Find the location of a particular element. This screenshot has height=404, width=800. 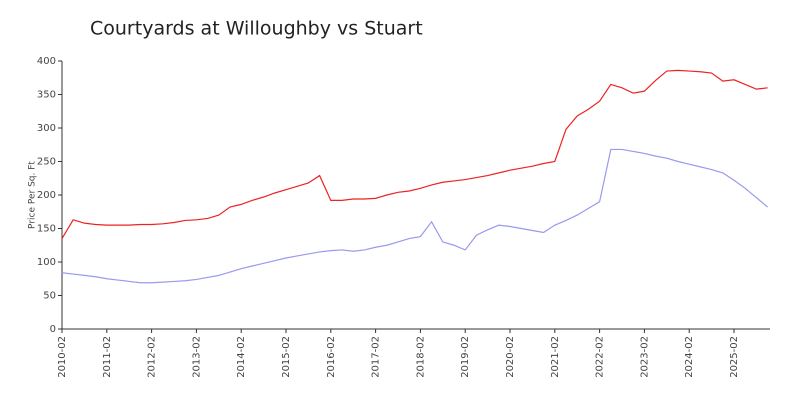

y-tick-label: 200 is located at coordinates (46, 195).